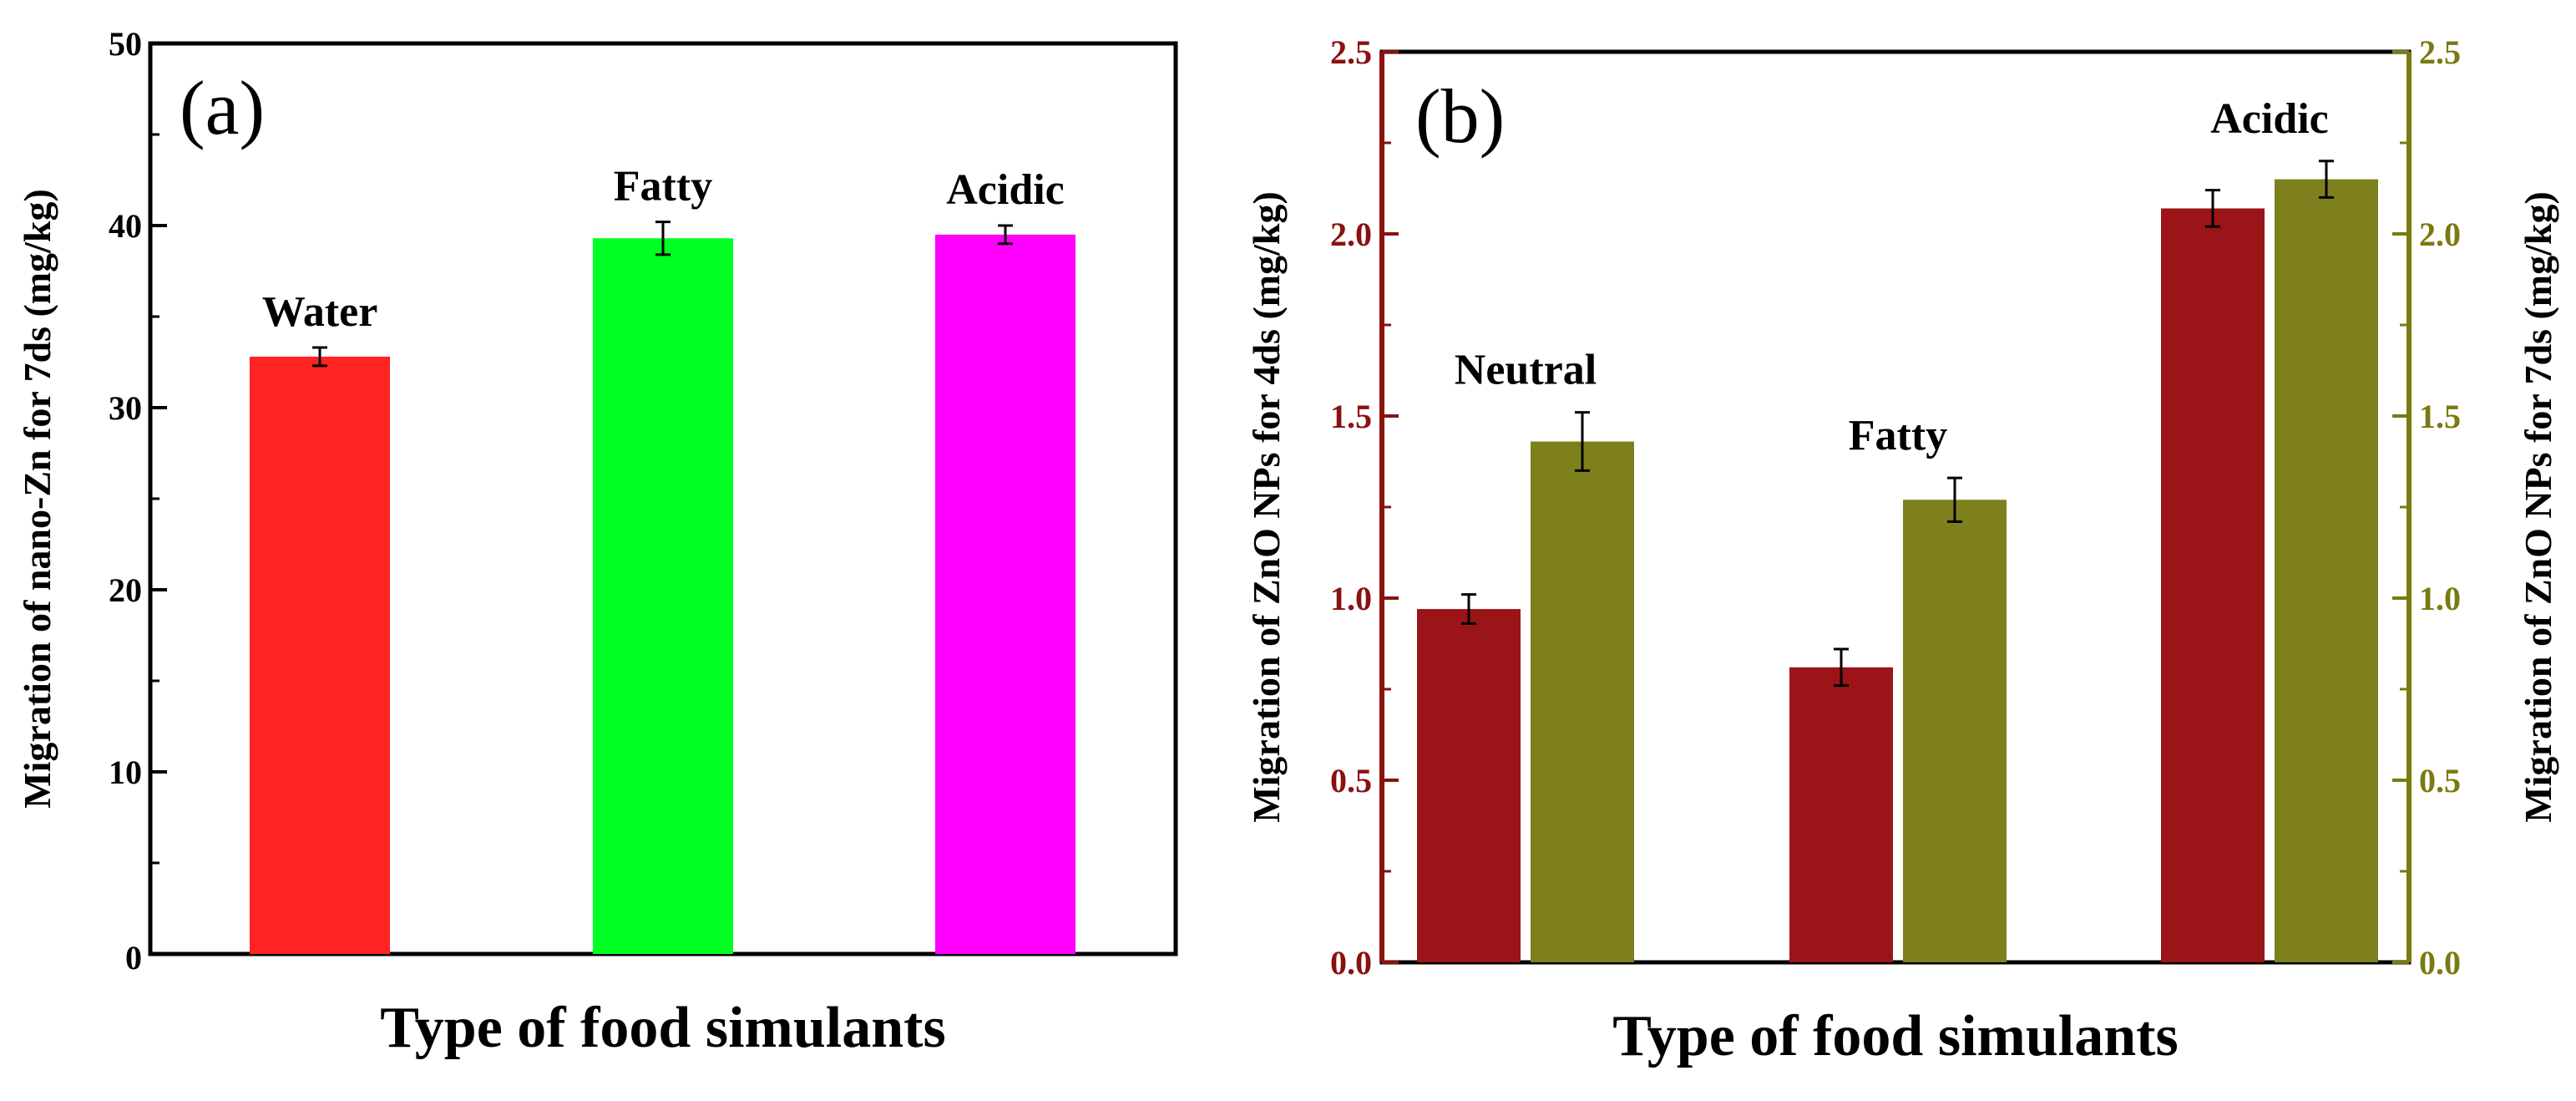 The height and width of the screenshot is (1101, 2576). What do you see at coordinates (222, 107) in the screenshot?
I see `panel-label-a: (a)` at bounding box center [222, 107].